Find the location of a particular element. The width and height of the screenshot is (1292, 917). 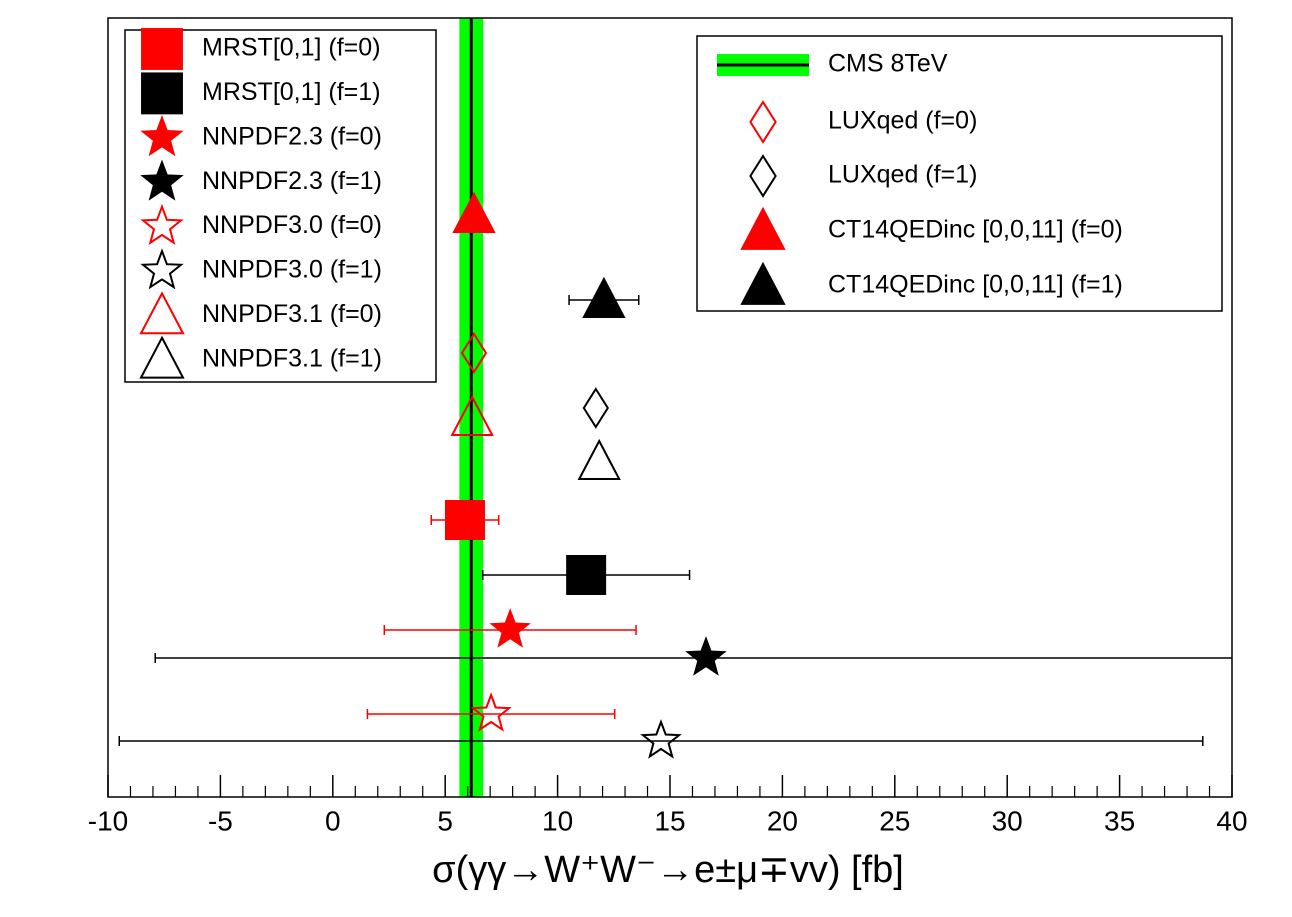

legend-label: LUXqed (f=1) is located at coordinates (902, 175).